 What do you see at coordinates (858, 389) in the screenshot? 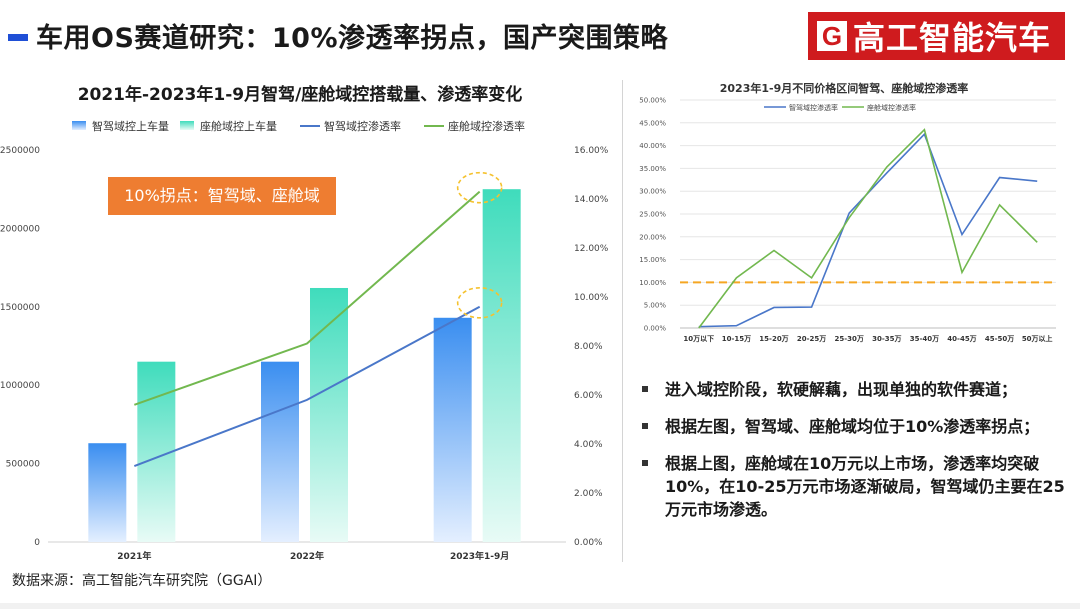
I see `bullet-item: 进入域控阶段，软硬解藕，出现单独的软件赛道；` at bounding box center [858, 389].